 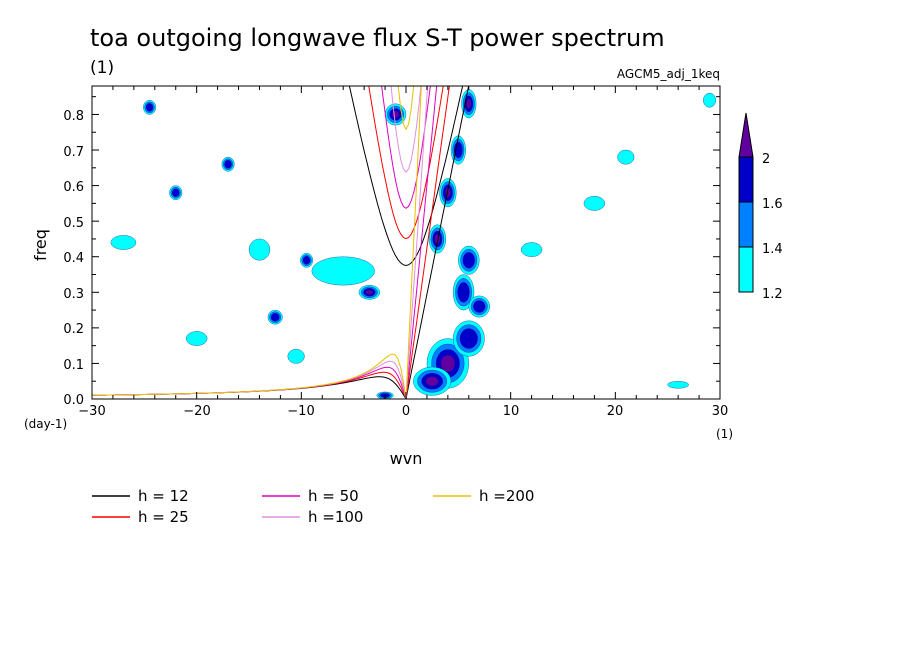 I want to click on x-tick-label: 30, so click(x=720, y=411).